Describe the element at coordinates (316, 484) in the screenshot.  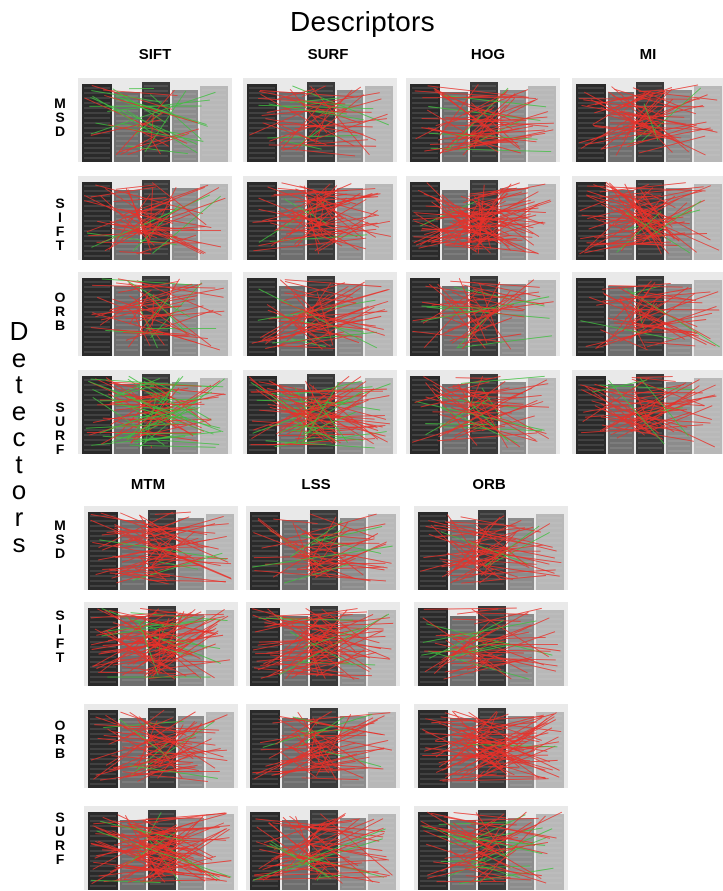
I see `bottom-col-header: LSS` at that location.